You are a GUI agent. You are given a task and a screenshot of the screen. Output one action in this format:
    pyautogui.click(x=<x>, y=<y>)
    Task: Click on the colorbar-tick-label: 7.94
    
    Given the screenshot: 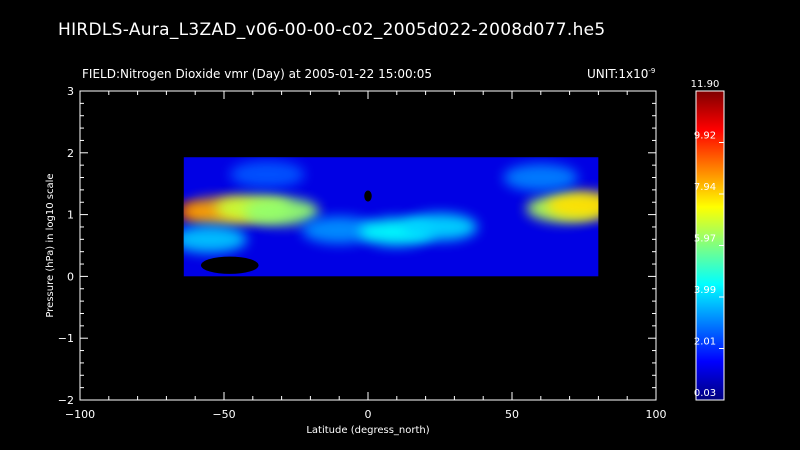 What is the action you would take?
    pyautogui.click(x=705, y=187)
    